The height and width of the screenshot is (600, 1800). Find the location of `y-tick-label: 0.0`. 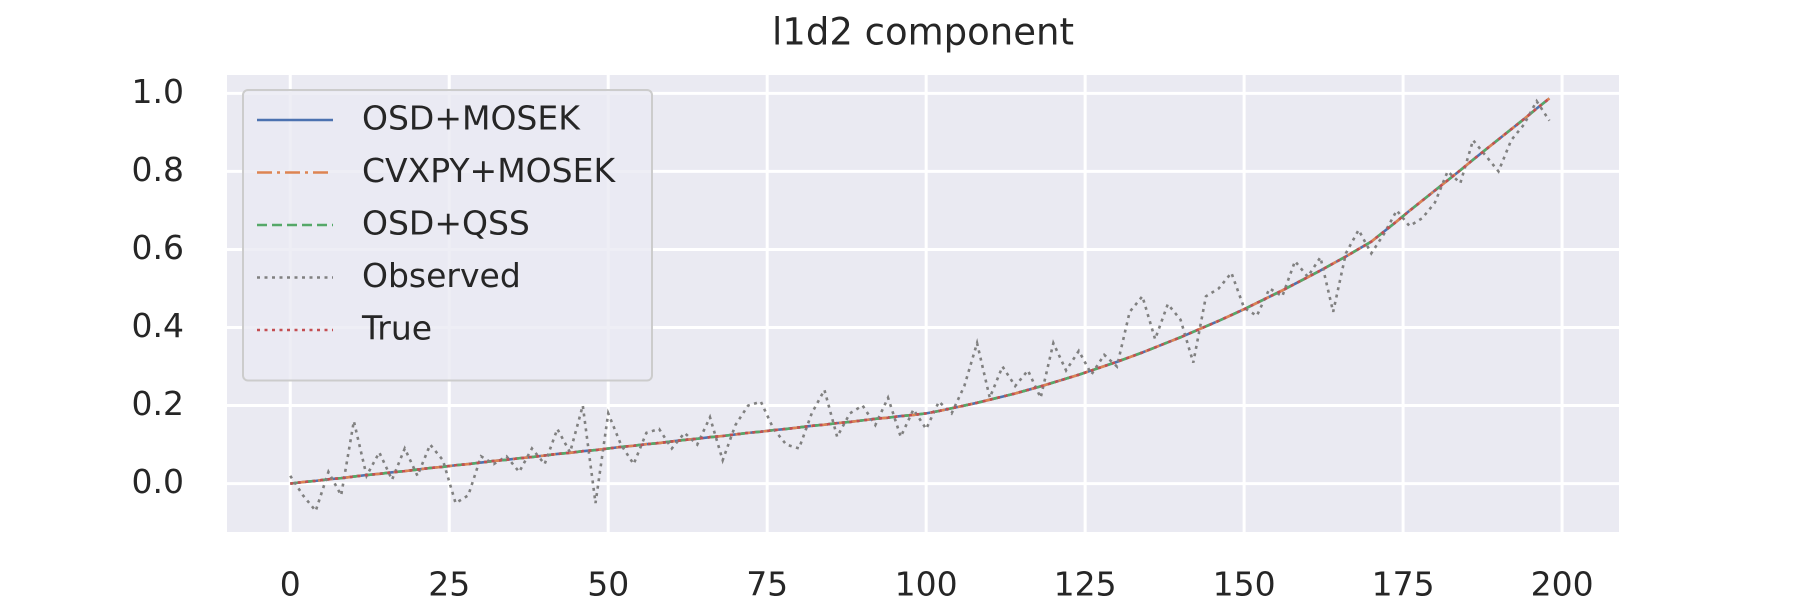

y-tick-label: 0.0 is located at coordinates (158, 481).